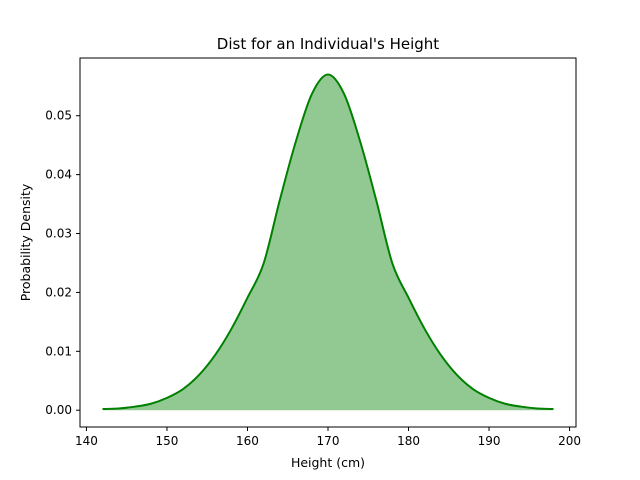 The width and height of the screenshot is (640, 480). What do you see at coordinates (86, 441) in the screenshot?
I see `x-tick-label: 140` at bounding box center [86, 441].